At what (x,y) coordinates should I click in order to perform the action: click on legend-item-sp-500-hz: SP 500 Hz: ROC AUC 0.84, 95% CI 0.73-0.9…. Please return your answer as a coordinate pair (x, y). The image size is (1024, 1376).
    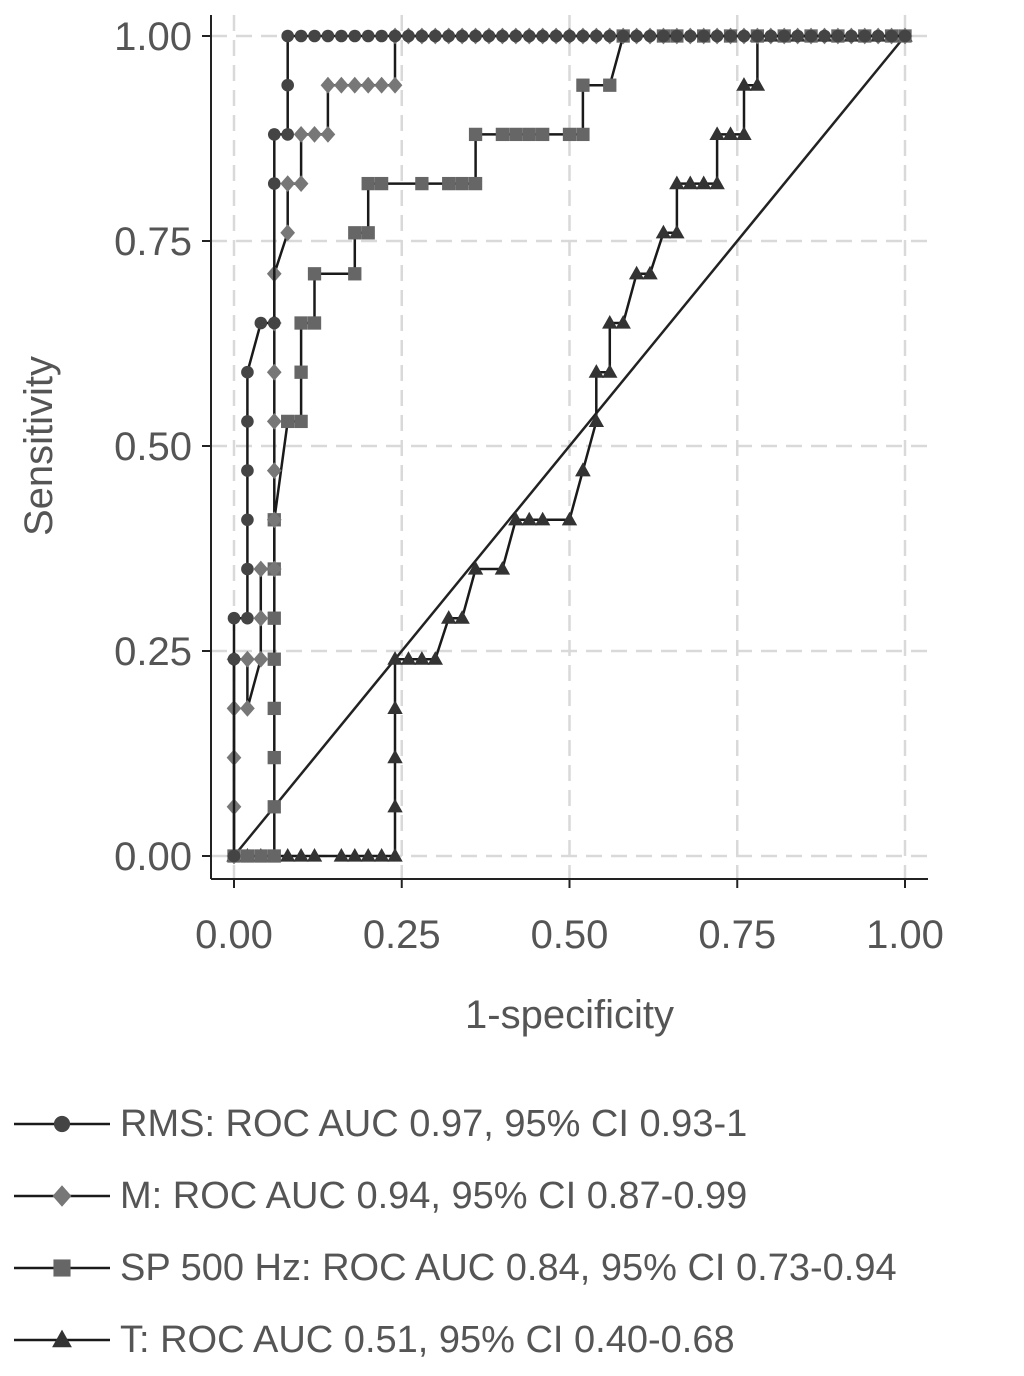
    Looking at the image, I should click on (517, 1268).